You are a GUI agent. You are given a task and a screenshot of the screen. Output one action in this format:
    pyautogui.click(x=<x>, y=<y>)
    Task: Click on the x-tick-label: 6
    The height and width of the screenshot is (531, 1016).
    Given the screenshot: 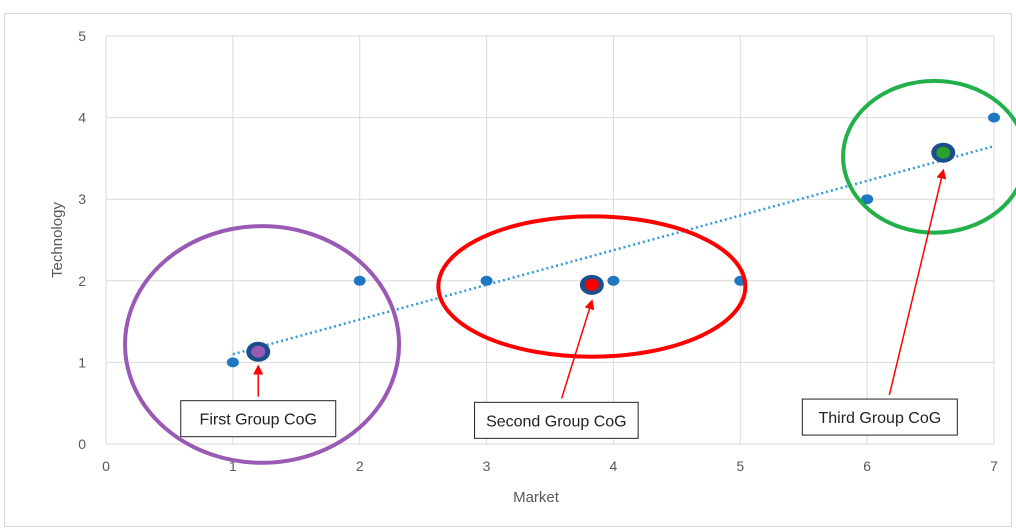 What is the action you would take?
    pyautogui.click(x=867, y=466)
    